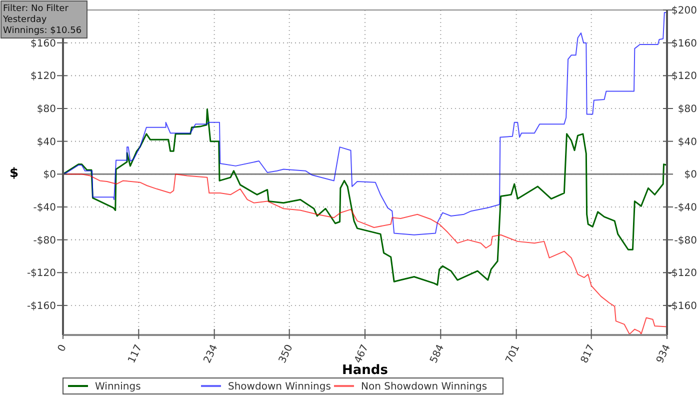 This screenshot has height=400, width=700. What do you see at coordinates (361, 354) in the screenshot?
I see `x-tick-label: 467` at bounding box center [361, 354].